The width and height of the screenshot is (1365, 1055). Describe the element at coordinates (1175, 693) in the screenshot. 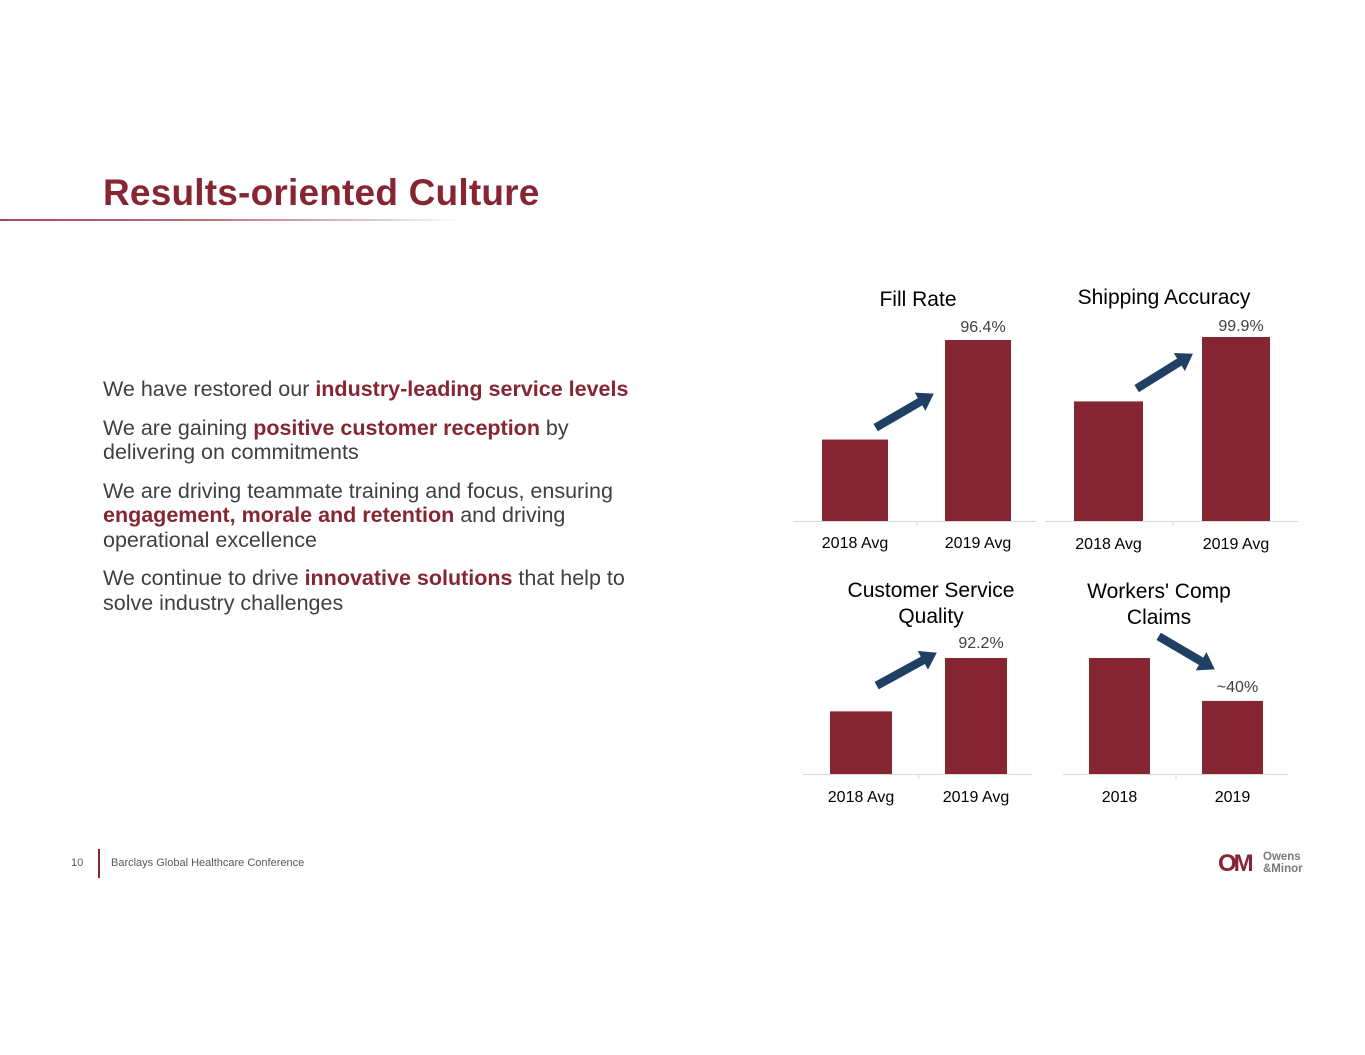

I see `workers-comp-claims-chart: Workers' Comp Claims 2018 2019 ~40%` at that location.